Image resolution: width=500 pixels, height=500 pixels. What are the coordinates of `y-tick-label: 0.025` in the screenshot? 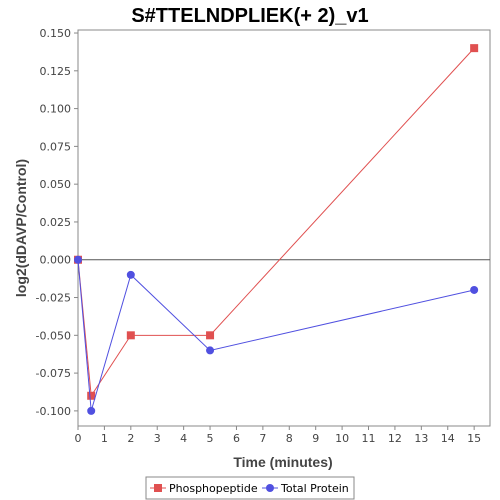 It's located at (56, 222).